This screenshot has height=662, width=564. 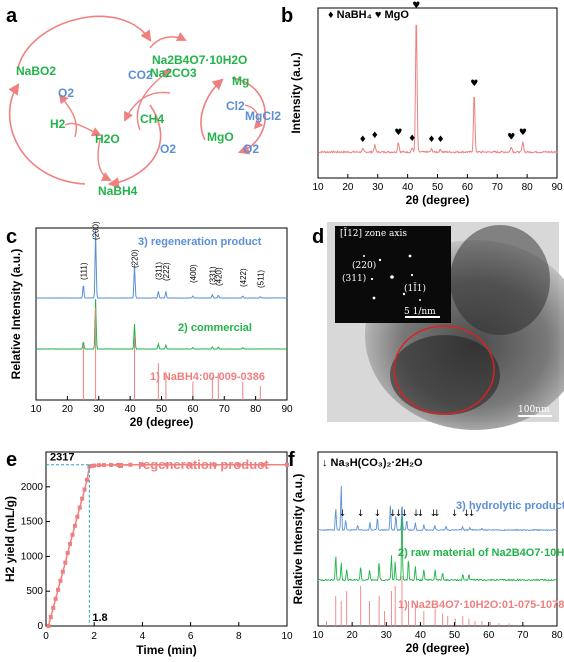 What do you see at coordinates (438, 648) in the screenshot?
I see `f-xlabel: 2θ (degree)` at bounding box center [438, 648].